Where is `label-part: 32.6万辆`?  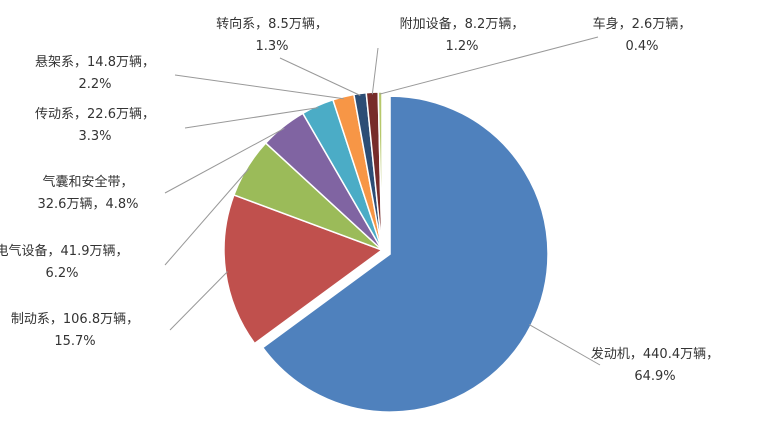
label-part: 32.6万辆 is located at coordinates (65, 204).